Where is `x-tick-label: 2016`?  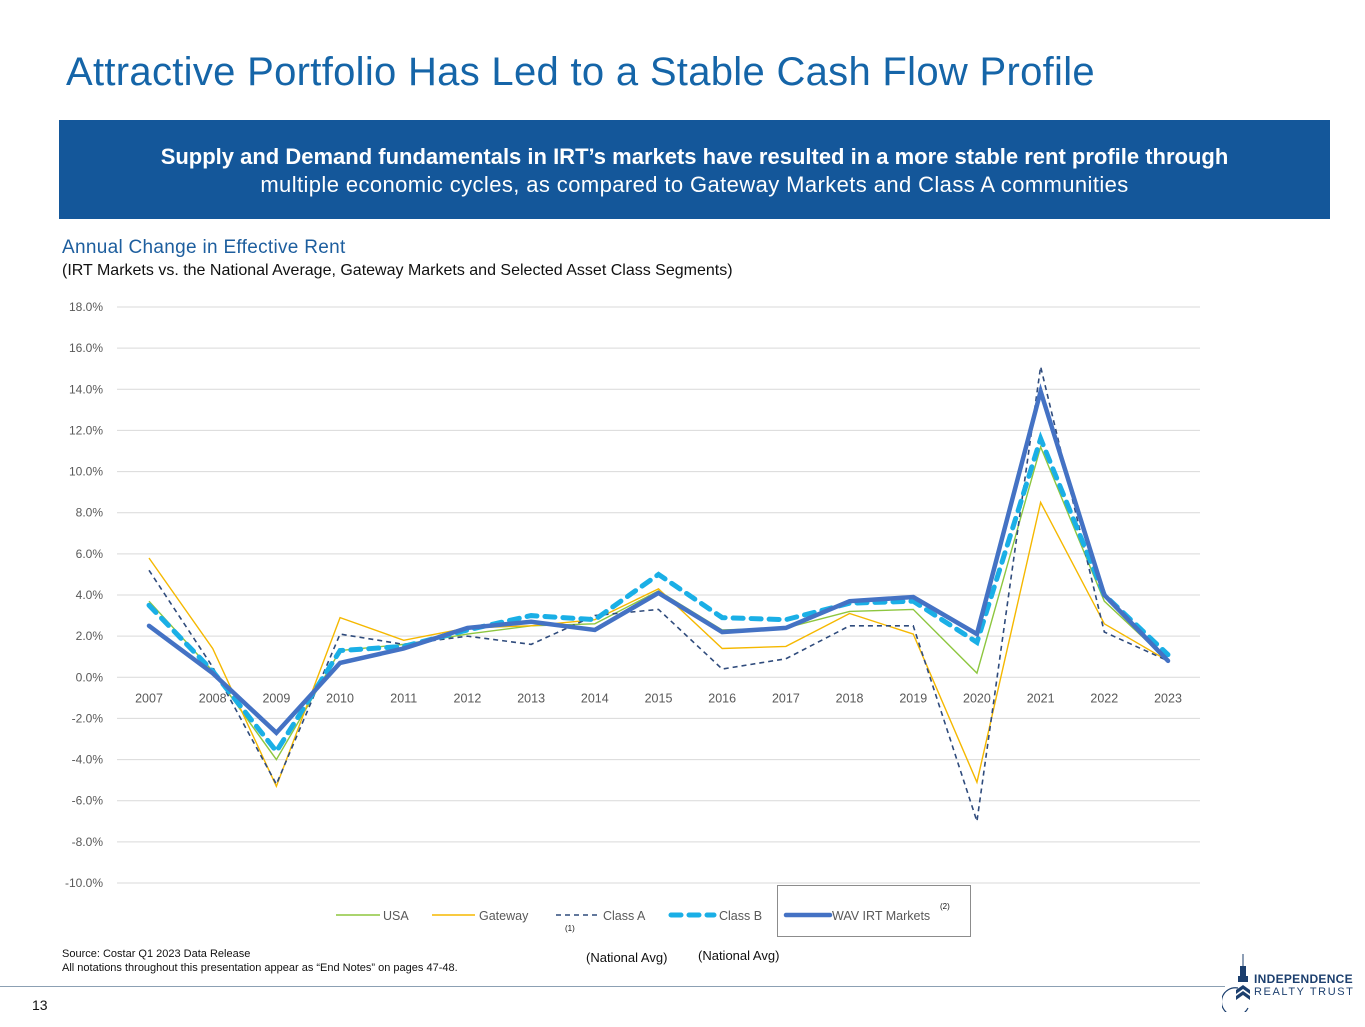 x-tick-label: 2016 is located at coordinates (722, 698).